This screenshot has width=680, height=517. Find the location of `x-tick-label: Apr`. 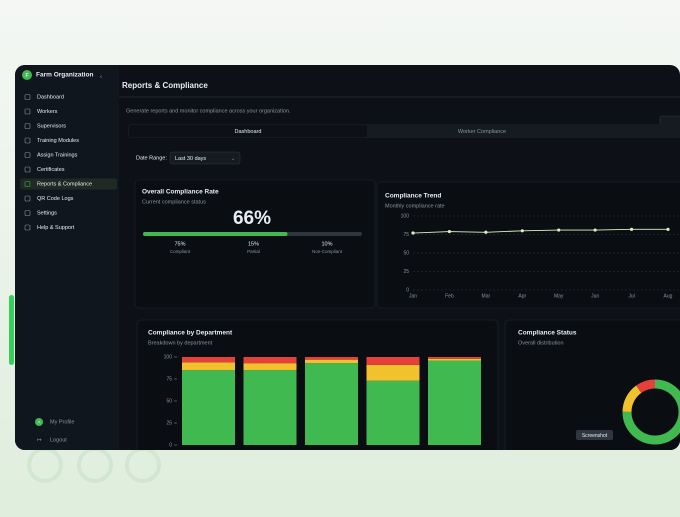

x-tick-label: Apr is located at coordinates (522, 296).